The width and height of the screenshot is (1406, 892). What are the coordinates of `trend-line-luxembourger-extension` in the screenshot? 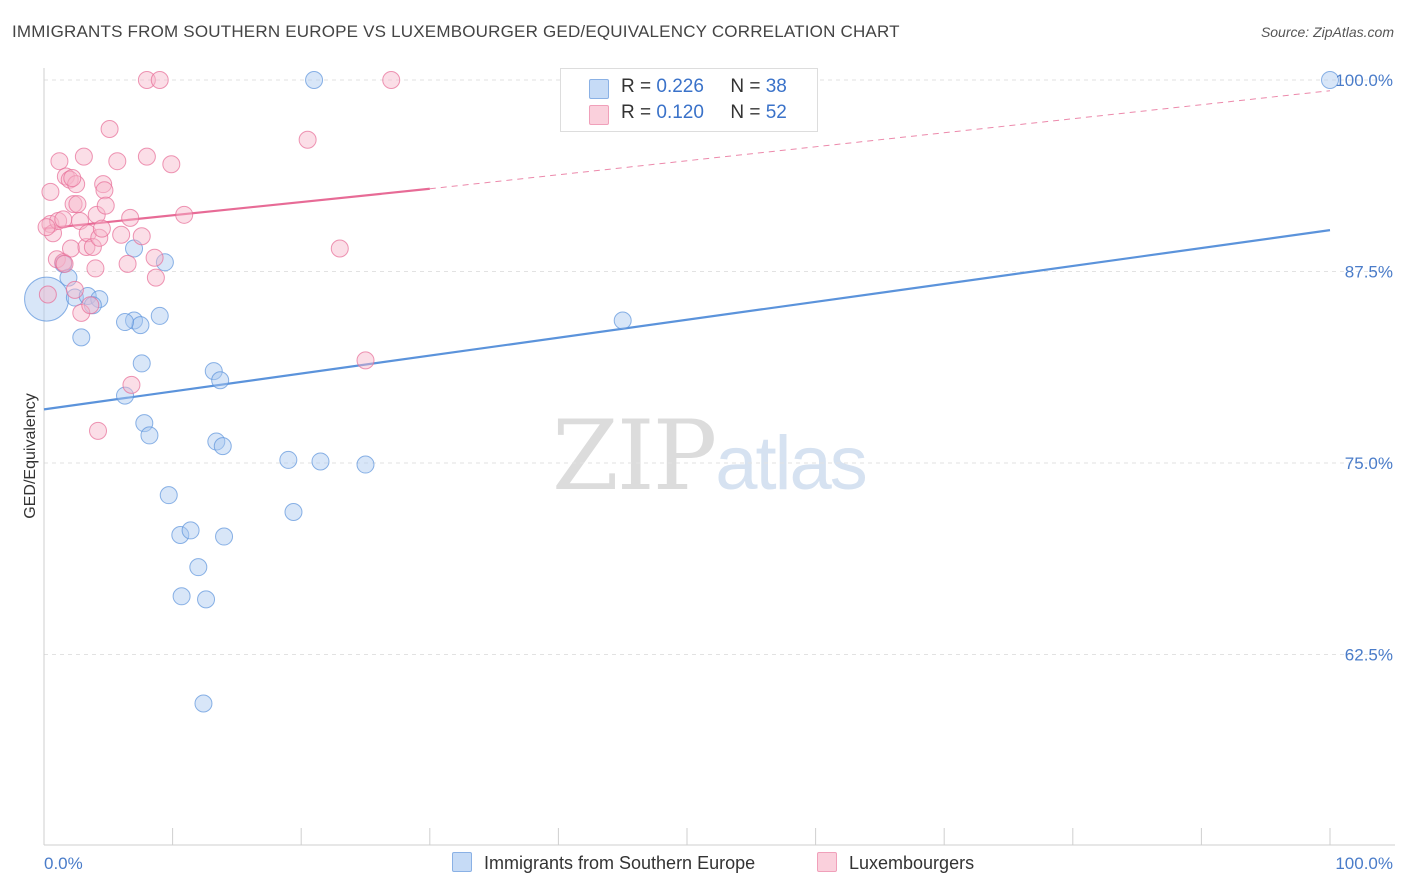 It's located at (880, 140).